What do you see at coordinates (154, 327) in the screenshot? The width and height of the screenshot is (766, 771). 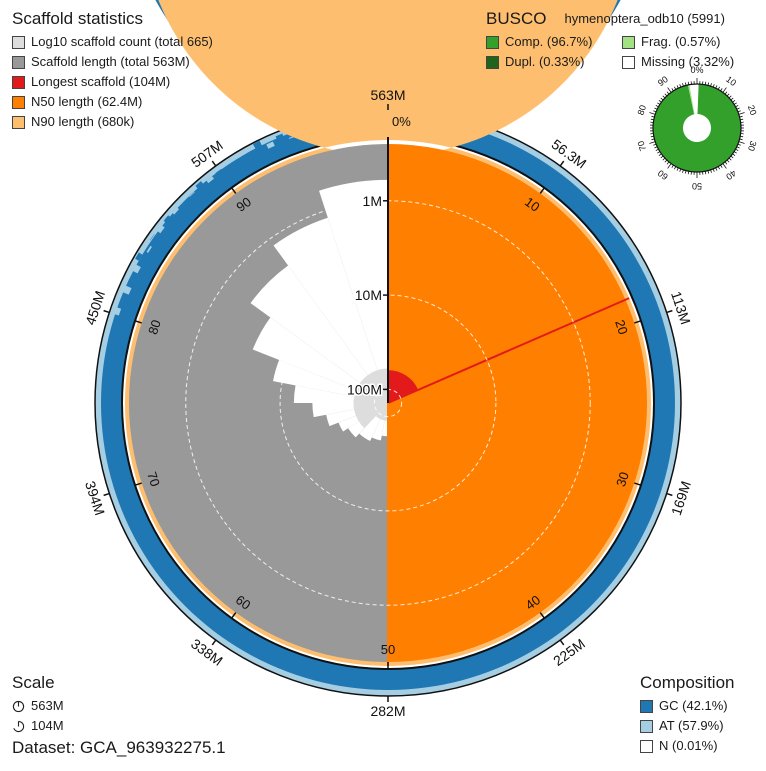 I see `percent-tick-label: 80` at bounding box center [154, 327].